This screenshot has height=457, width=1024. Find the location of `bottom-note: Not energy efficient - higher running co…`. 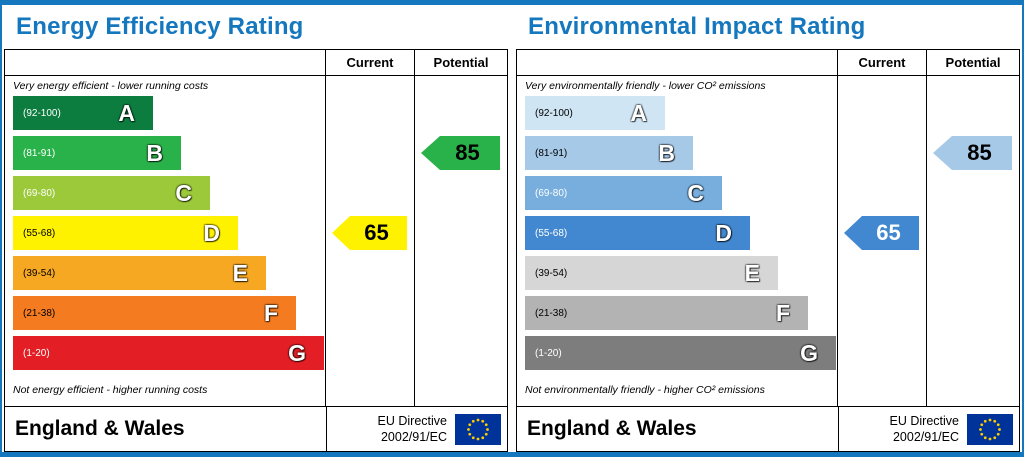

bottom-note: Not energy efficient - higher running co… is located at coordinates (110, 390).